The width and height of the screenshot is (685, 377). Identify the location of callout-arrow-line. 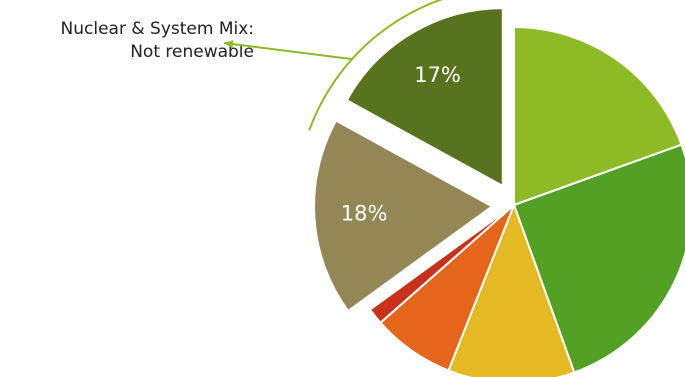
(288, 51).